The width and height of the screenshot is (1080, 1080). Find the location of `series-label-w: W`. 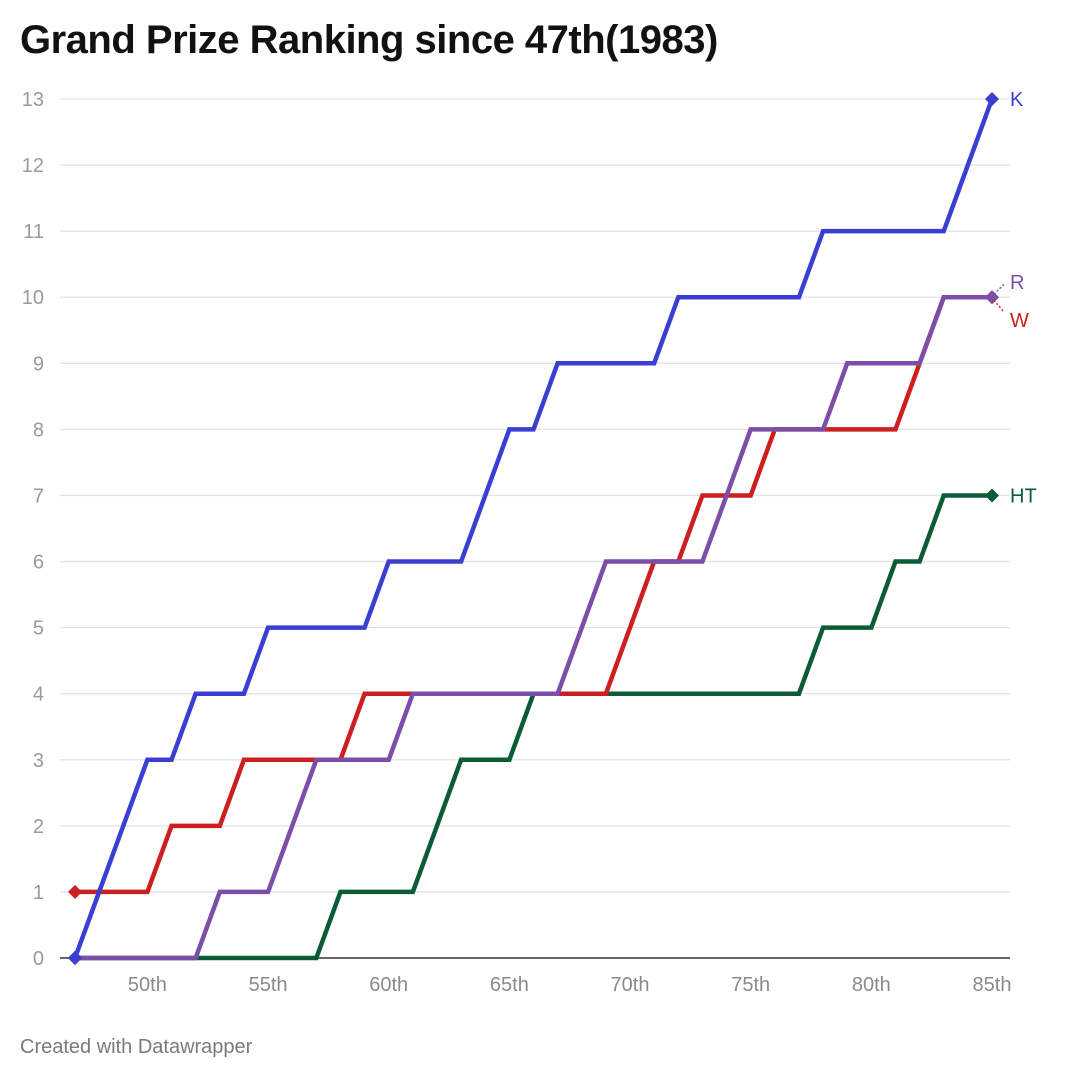

series-label-w: W is located at coordinates (1019, 321).